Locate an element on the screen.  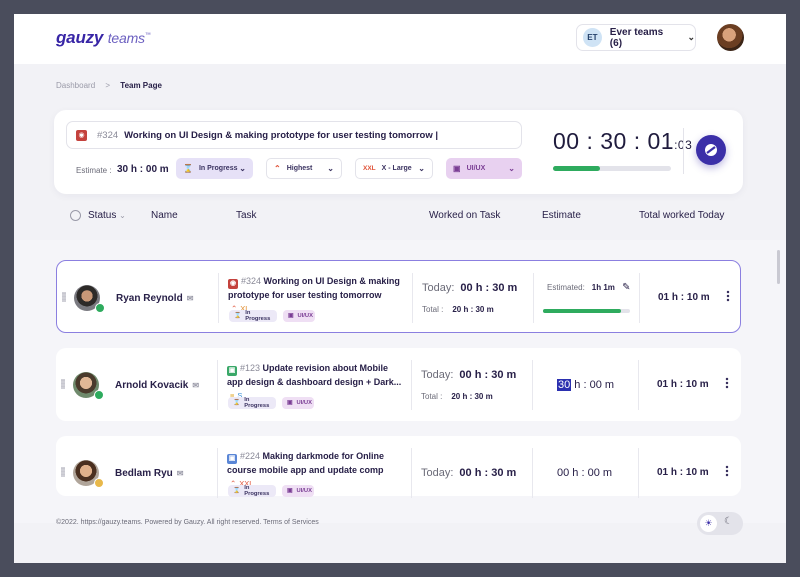
header-status: Status ⌄ is located at coordinates (107, 215).